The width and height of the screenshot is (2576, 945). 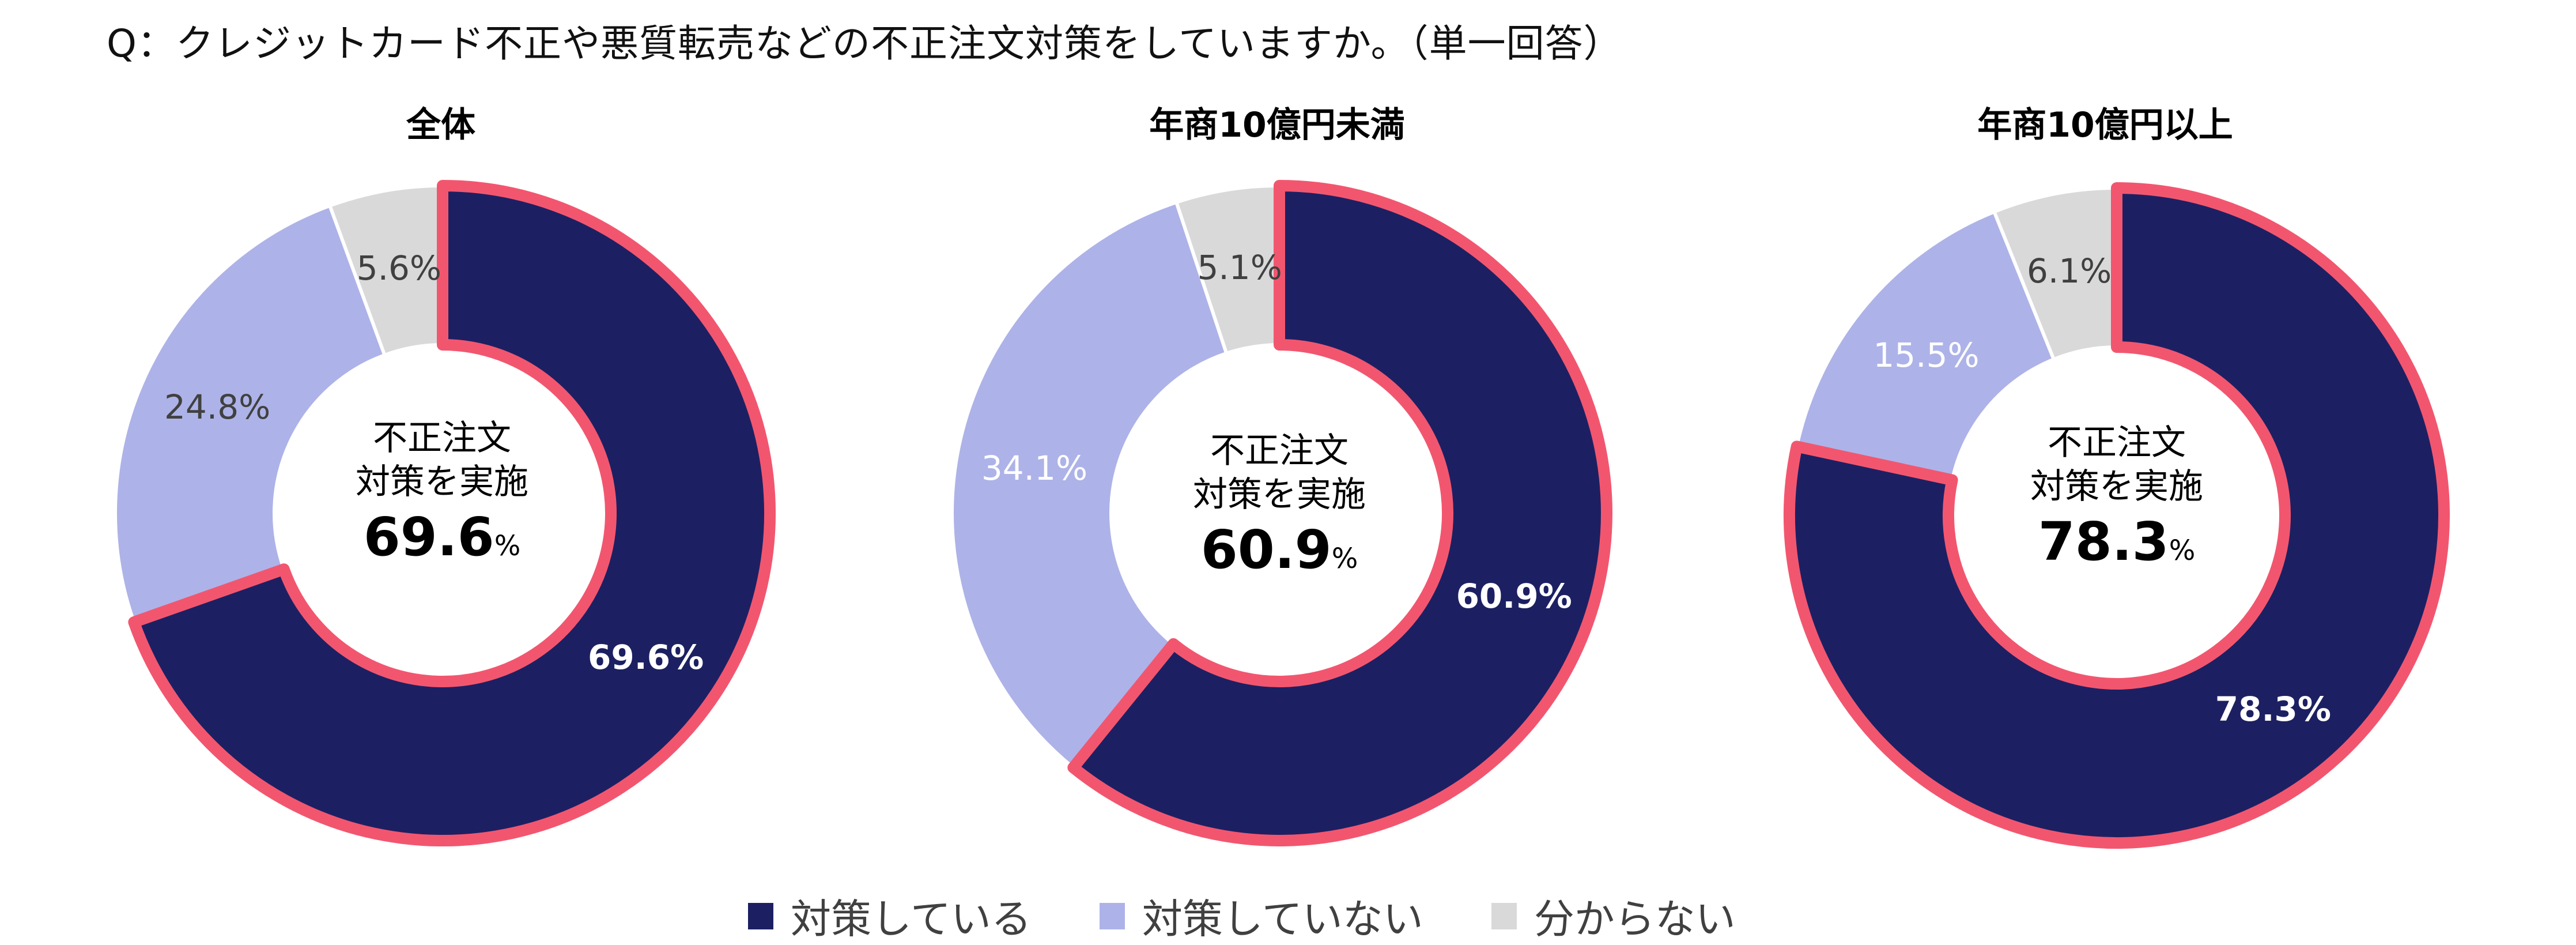 I want to click on legend-swatch-unknown, so click(x=1504, y=915).